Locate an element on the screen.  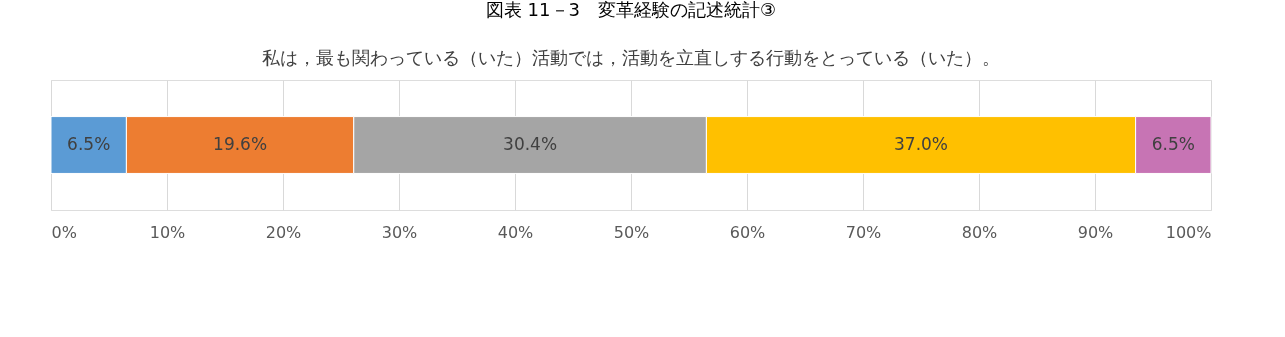
data-label: 30.4% is located at coordinates (530, 144).